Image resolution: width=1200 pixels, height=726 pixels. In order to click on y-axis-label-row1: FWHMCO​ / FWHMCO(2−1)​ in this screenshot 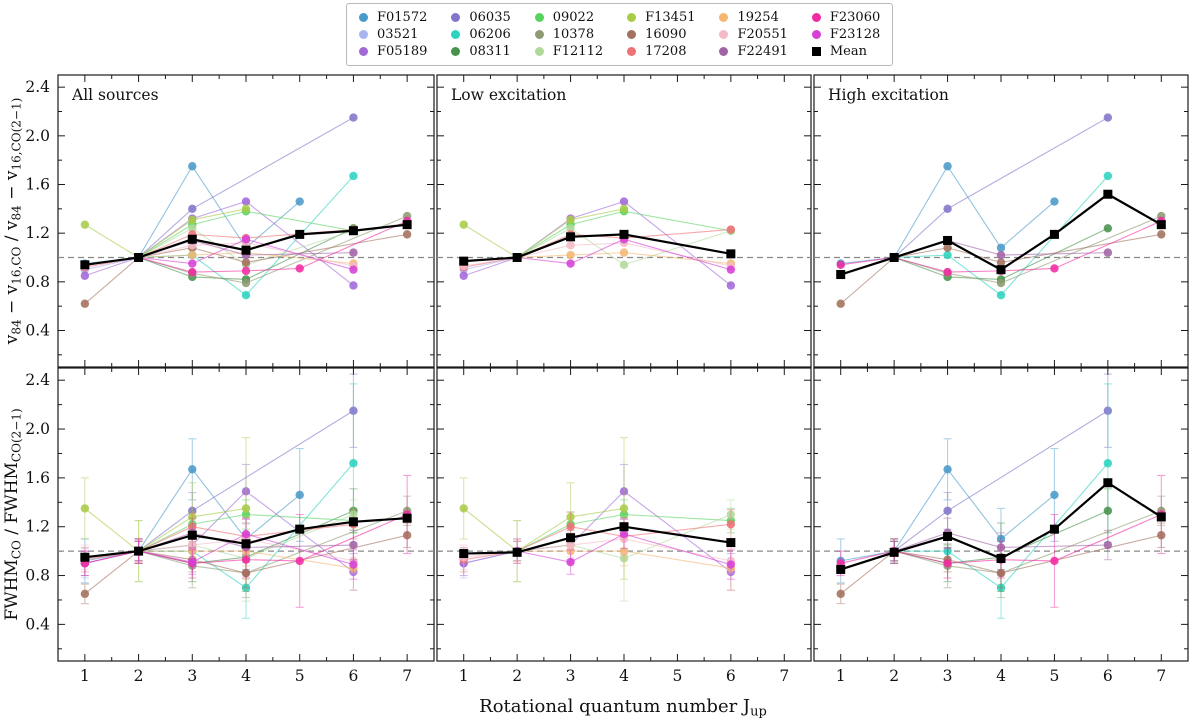, I will do `click(13, 514)`.